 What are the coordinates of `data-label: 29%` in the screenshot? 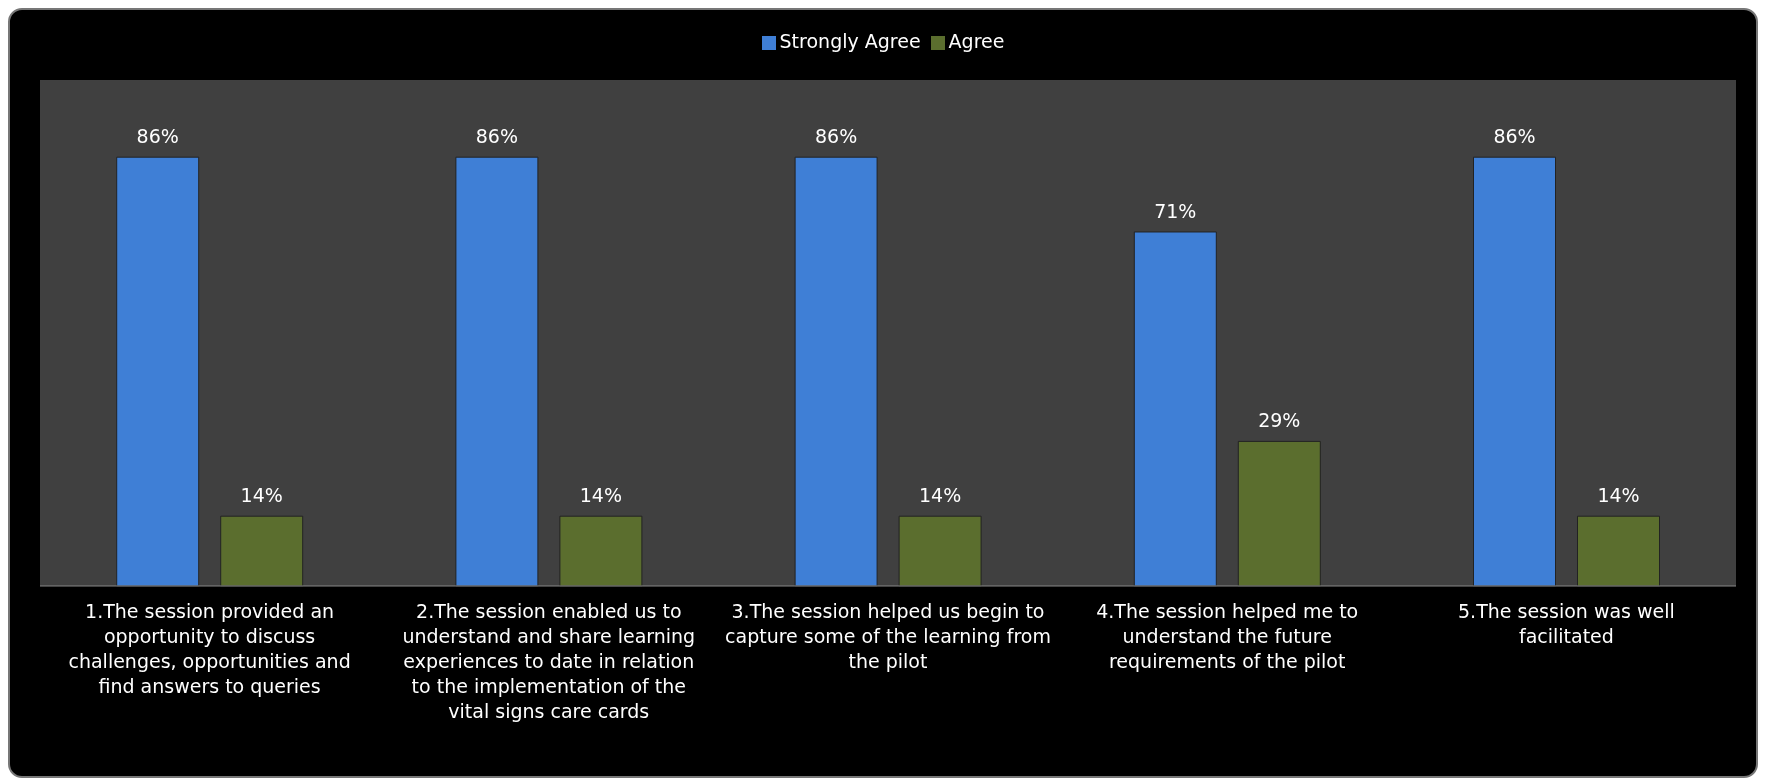 It's located at (1279, 420).